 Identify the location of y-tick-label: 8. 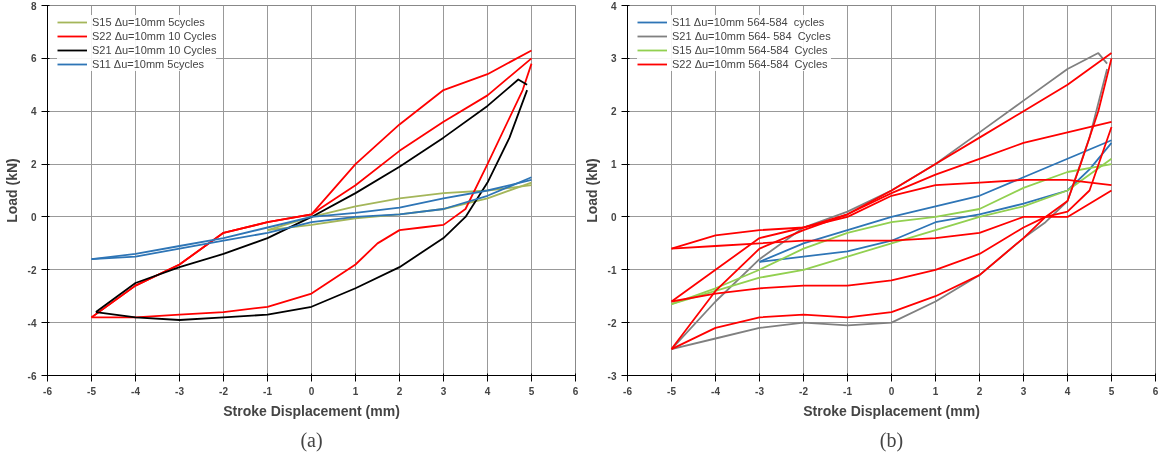
(33, 6).